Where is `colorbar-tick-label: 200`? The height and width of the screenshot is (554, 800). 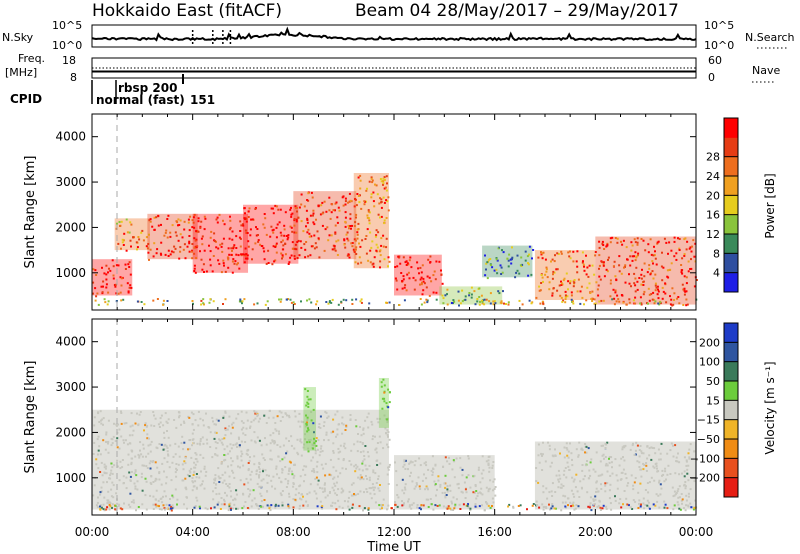
colorbar-tick-label: 200 is located at coordinates (709, 342).